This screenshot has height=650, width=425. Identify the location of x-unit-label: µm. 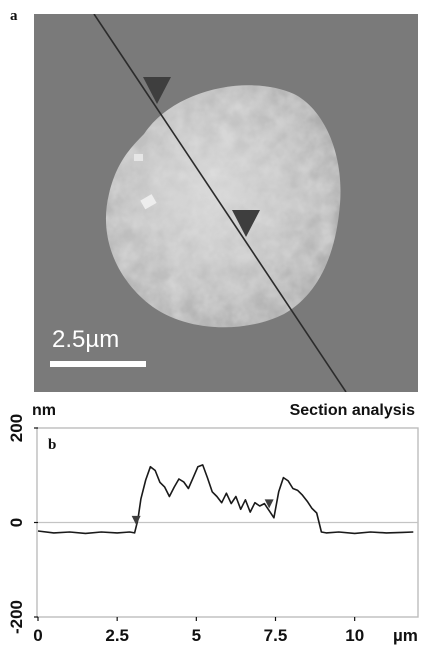
(405, 635).